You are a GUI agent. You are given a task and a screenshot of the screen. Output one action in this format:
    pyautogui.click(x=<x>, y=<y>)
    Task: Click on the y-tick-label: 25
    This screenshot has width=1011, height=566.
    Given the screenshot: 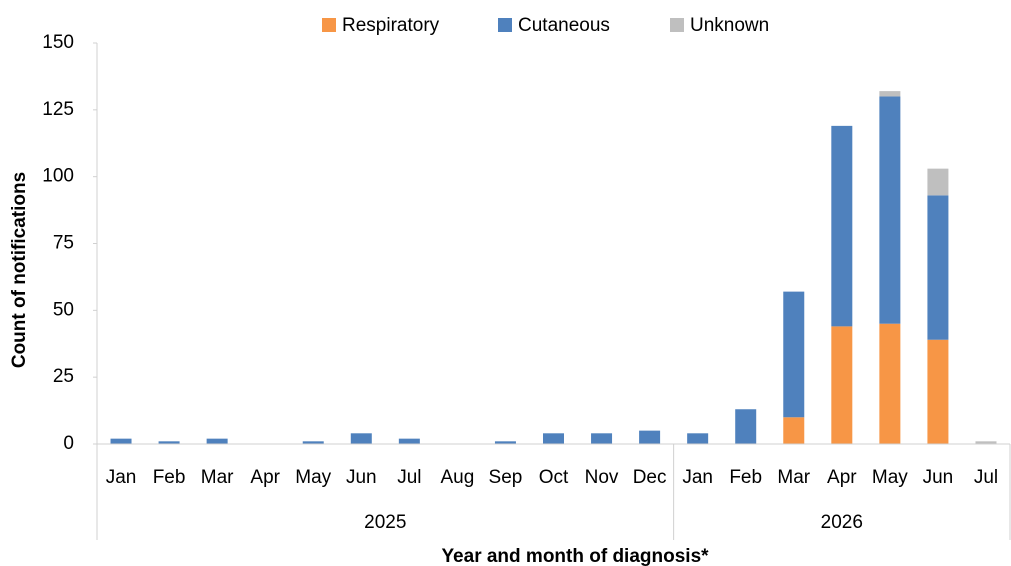 What is the action you would take?
    pyautogui.click(x=63, y=376)
    